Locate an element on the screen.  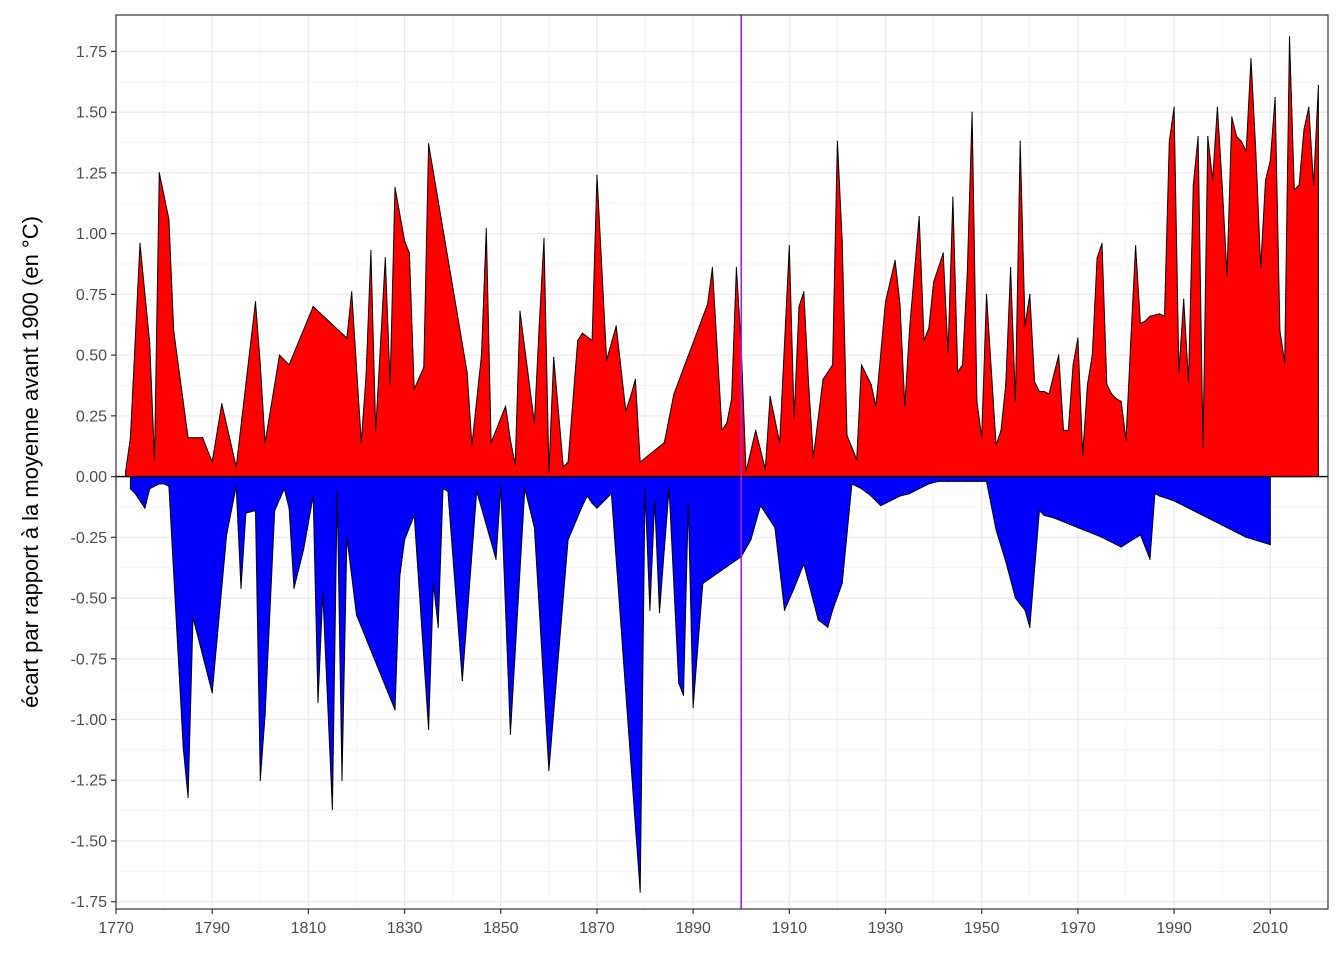
y-tick-label: 0.25 is located at coordinates (91, 416).